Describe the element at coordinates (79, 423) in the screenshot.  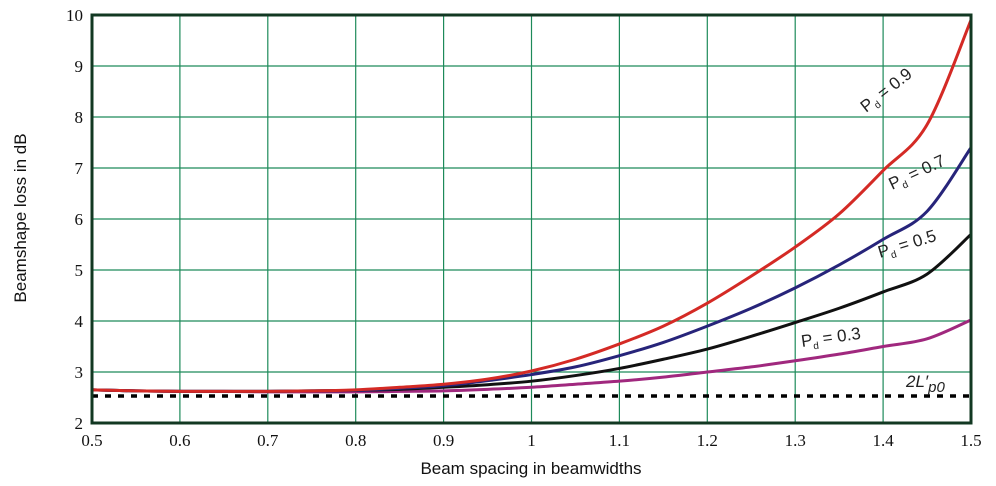
I see `y-tick-label: 2` at that location.